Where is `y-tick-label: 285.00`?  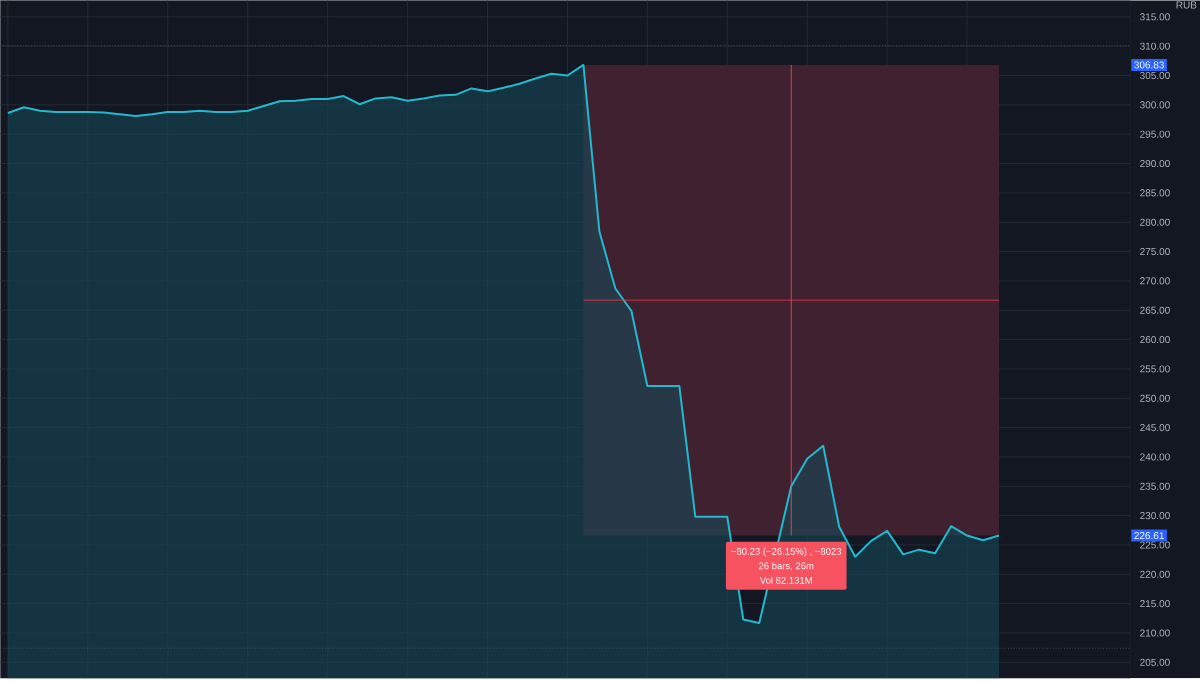 y-tick-label: 285.00 is located at coordinates (1155, 193).